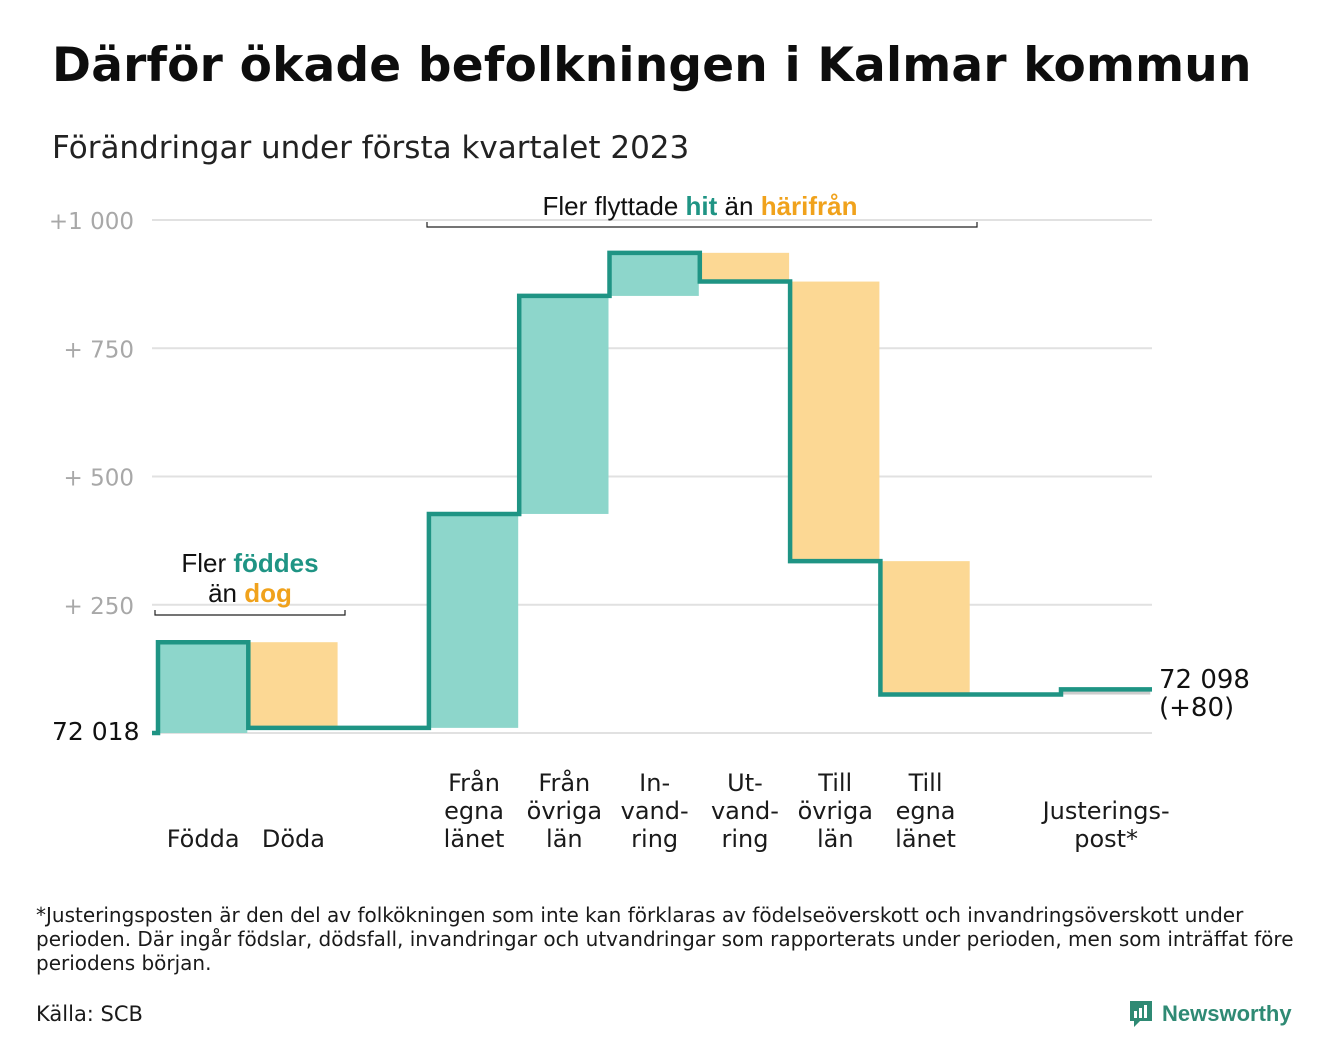 This screenshot has width=1340, height=1060. Describe the element at coordinates (1227, 1013) in the screenshot. I see `brand-name: Newsworthy` at that location.